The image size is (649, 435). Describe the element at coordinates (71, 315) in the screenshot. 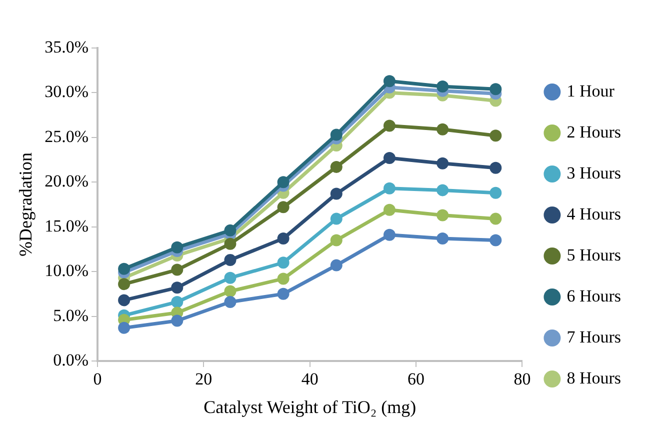

I see `y-tick-label: 5.0%` at that location.